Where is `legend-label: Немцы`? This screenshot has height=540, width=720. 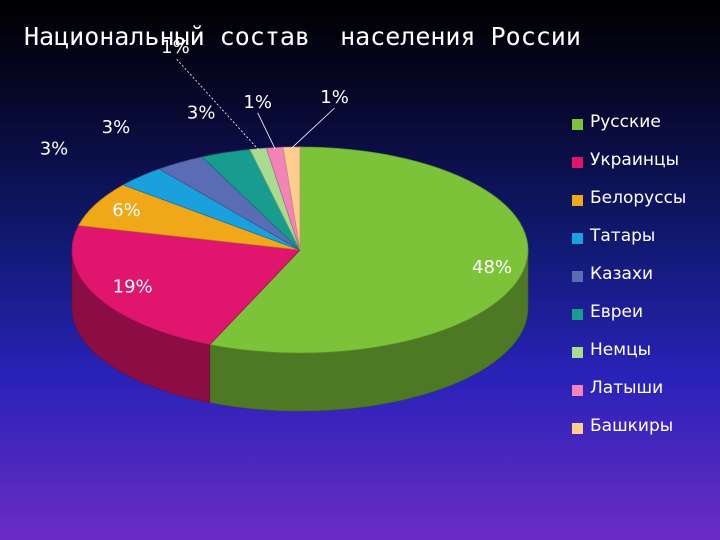 legend-label: Немцы is located at coordinates (621, 350).